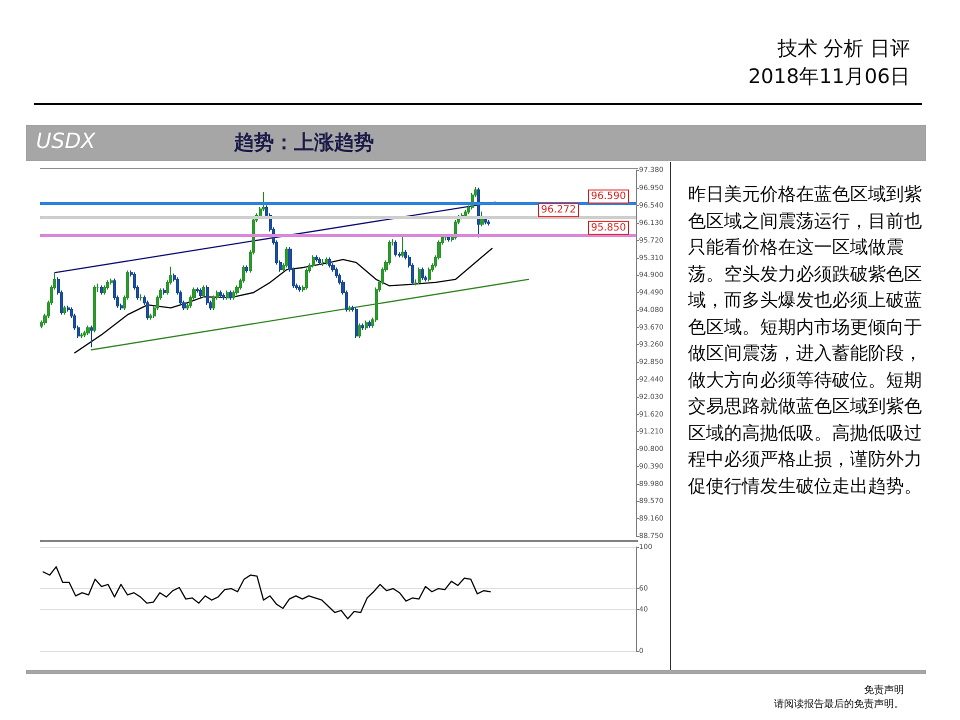 The height and width of the screenshot is (720, 960). Describe the element at coordinates (558, 210) in the screenshot. I see `ref-line-label: 96.272` at that location.